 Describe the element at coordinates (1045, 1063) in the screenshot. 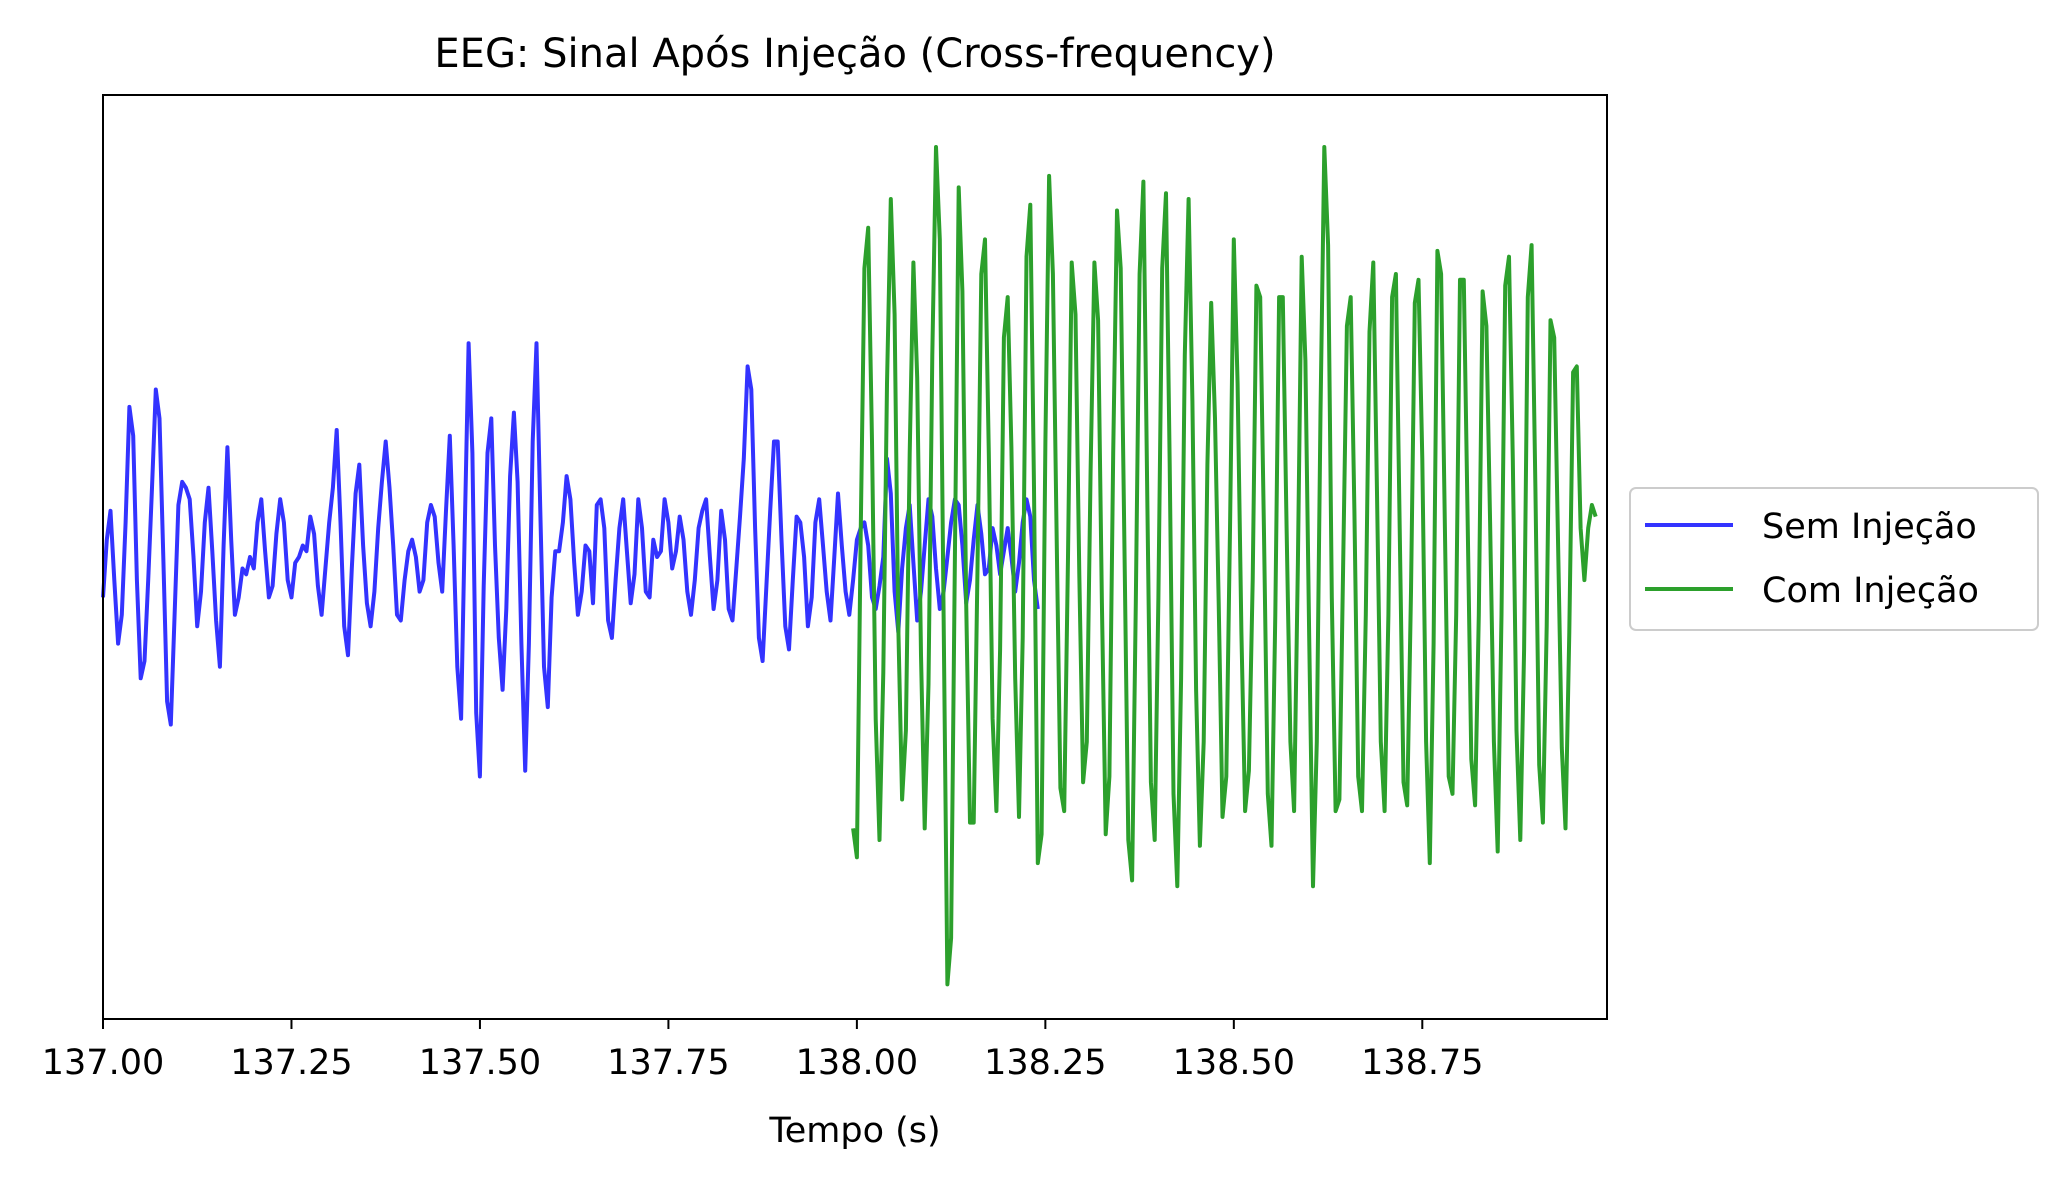

I see `x-tick-label: 138.25` at that location.